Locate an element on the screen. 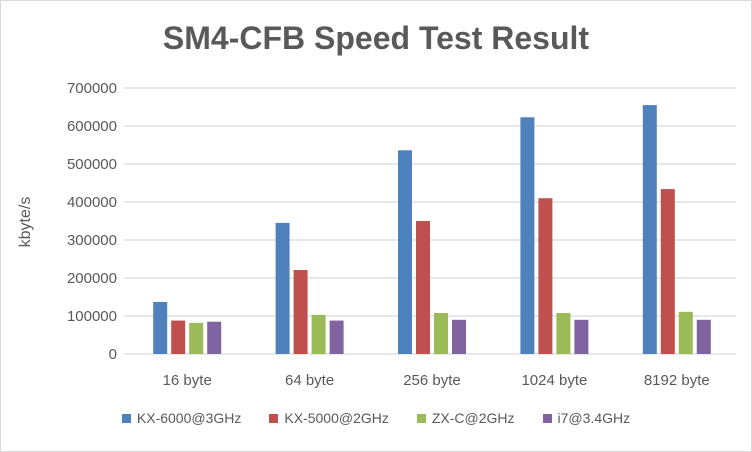 Image resolution: width=752 pixels, height=452 pixels. y-tick-label: 600000 is located at coordinates (92, 126).